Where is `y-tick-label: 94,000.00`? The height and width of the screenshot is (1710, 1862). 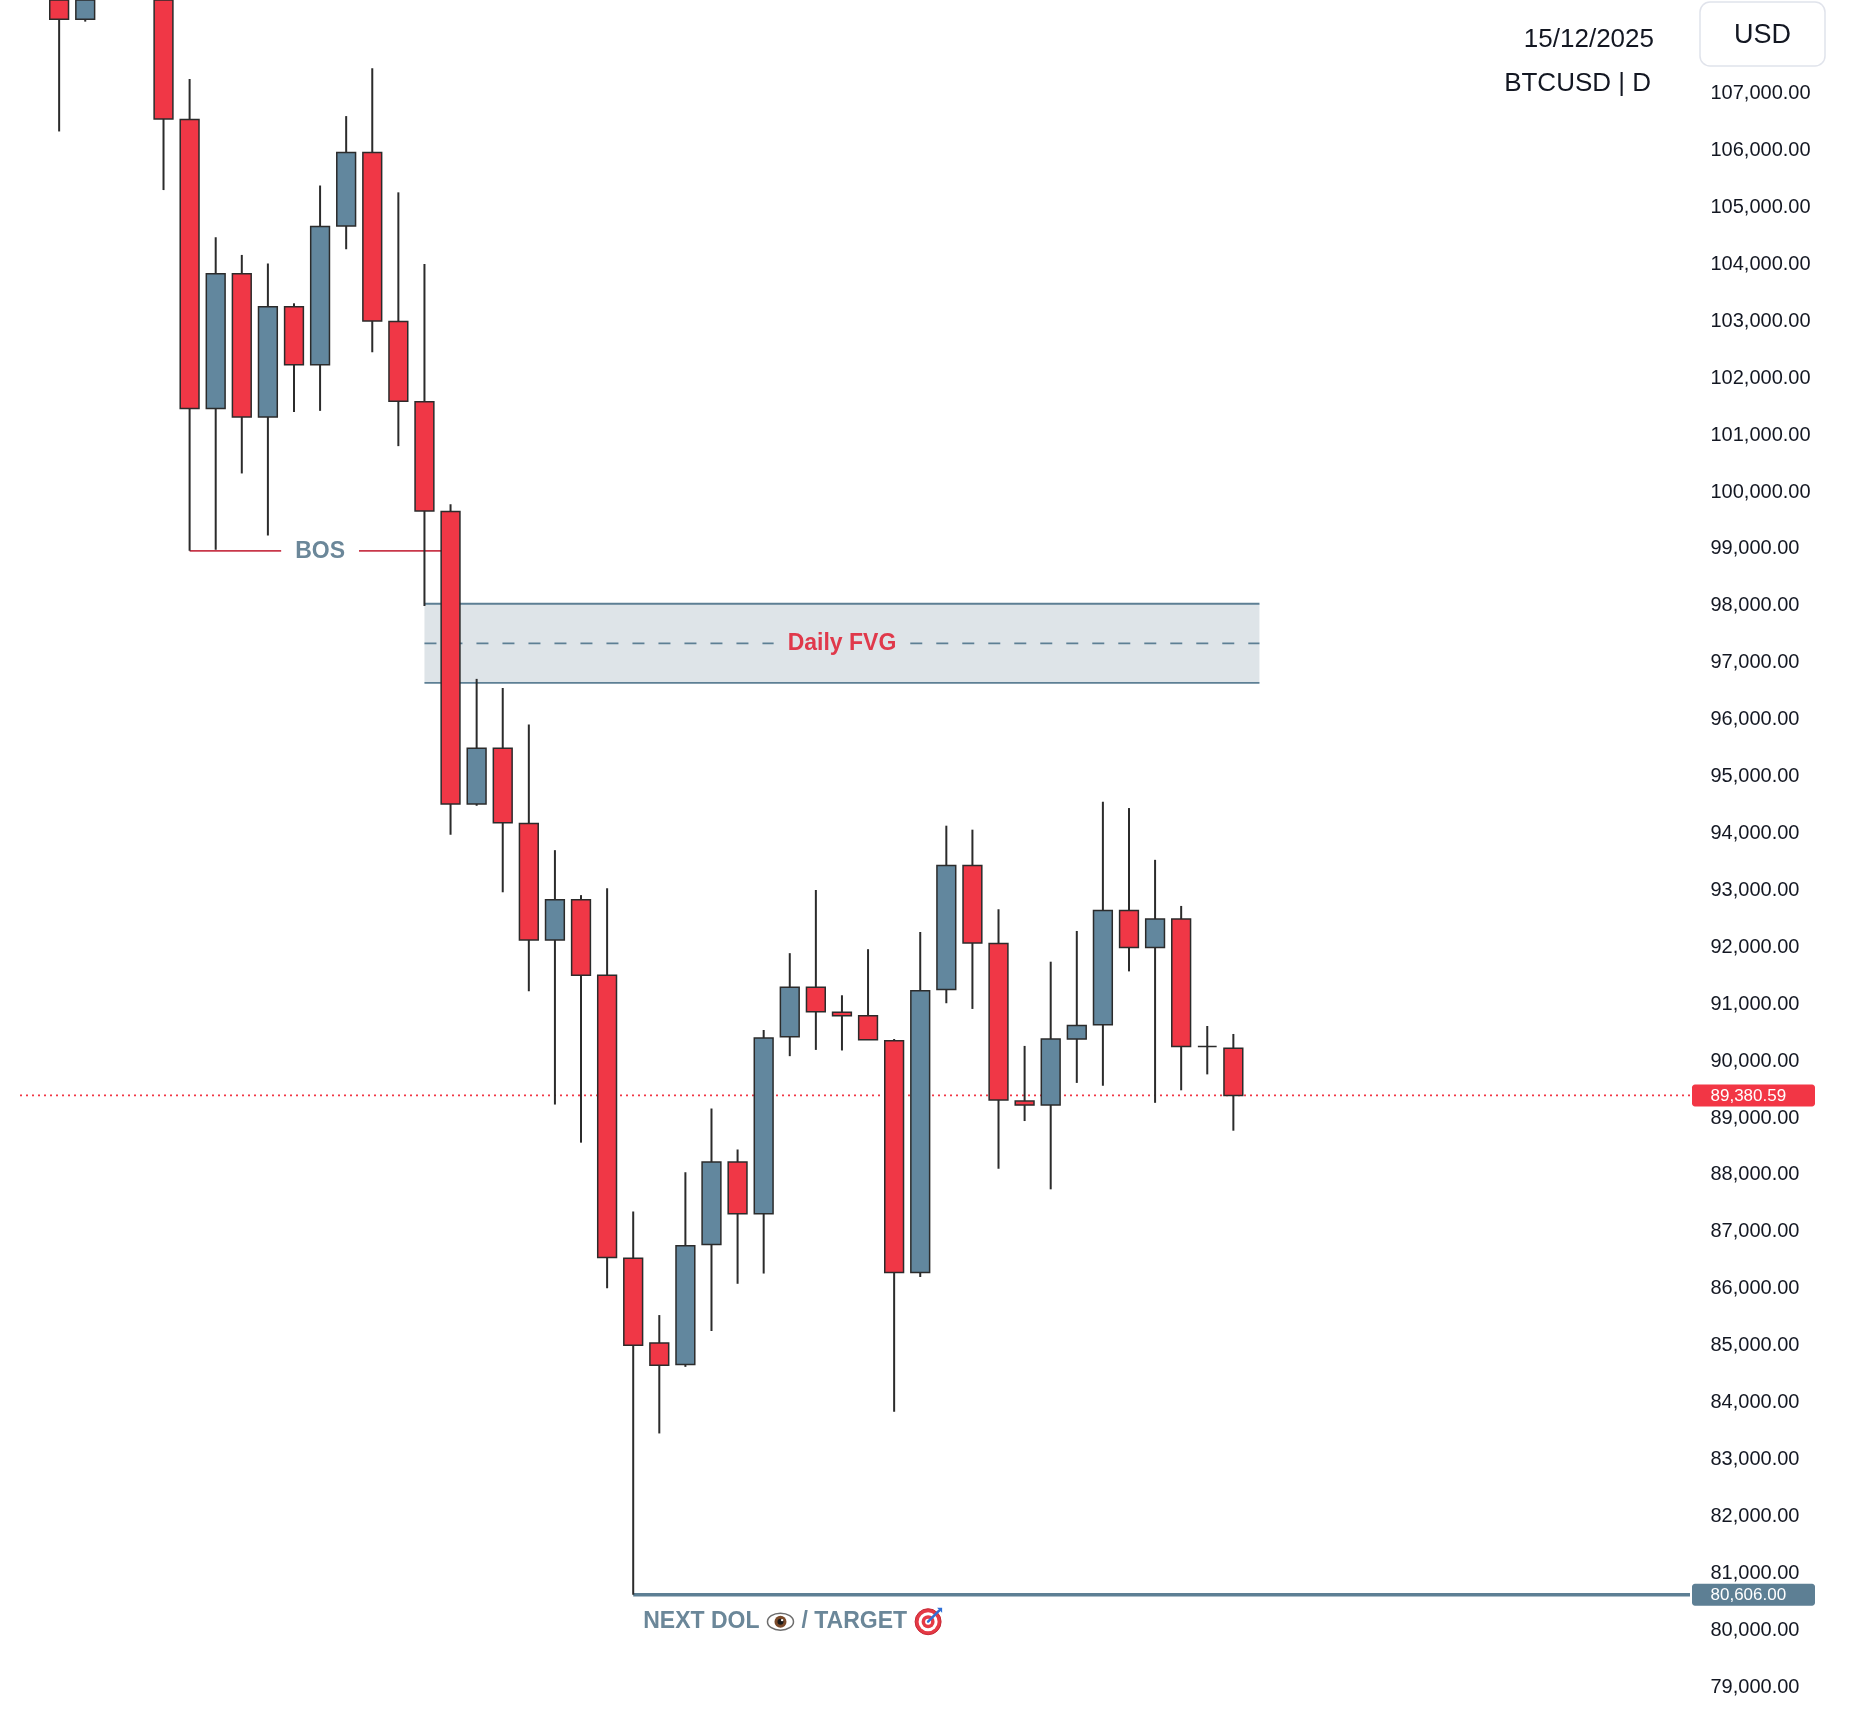
y-tick-label: 94,000.00 is located at coordinates (1755, 832).